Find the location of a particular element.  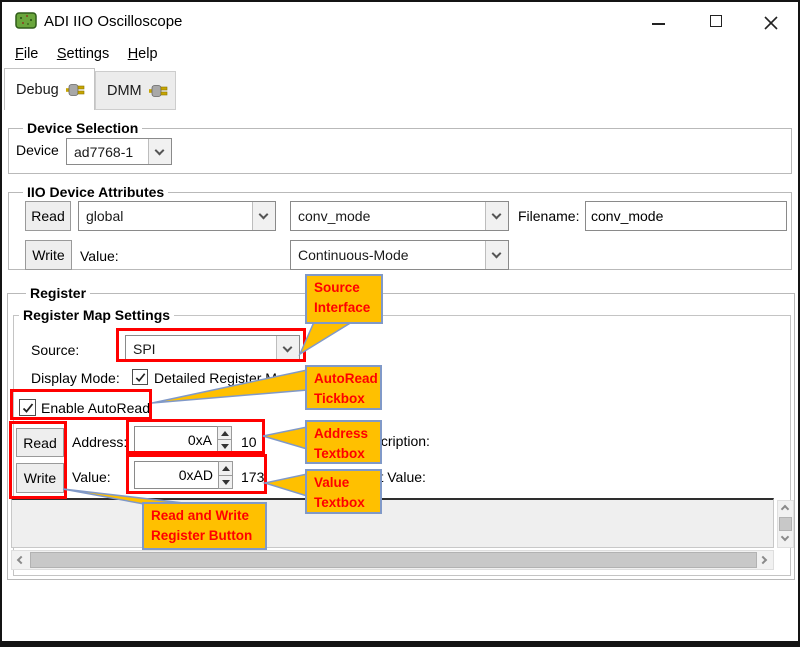

maximize-icon is located at coordinates (716, 21).